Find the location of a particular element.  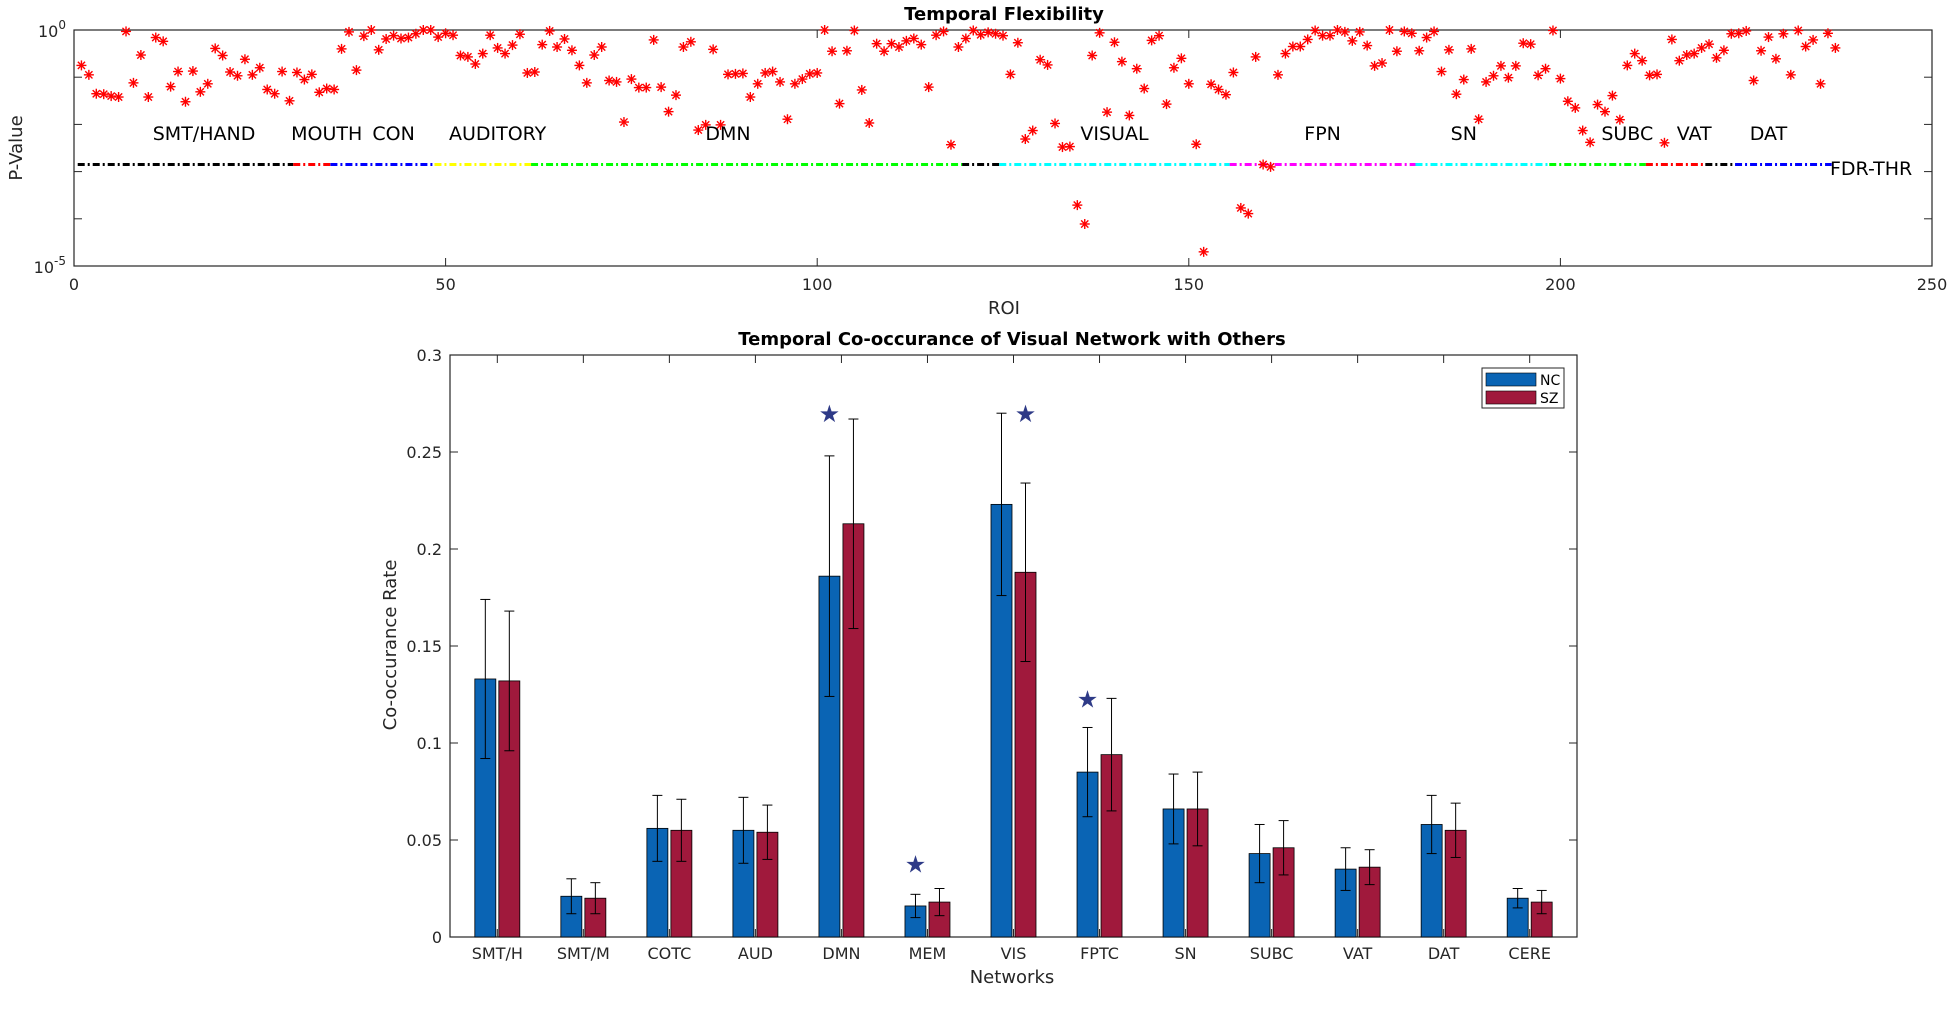

x-tick-label: CERE is located at coordinates (1529, 953).